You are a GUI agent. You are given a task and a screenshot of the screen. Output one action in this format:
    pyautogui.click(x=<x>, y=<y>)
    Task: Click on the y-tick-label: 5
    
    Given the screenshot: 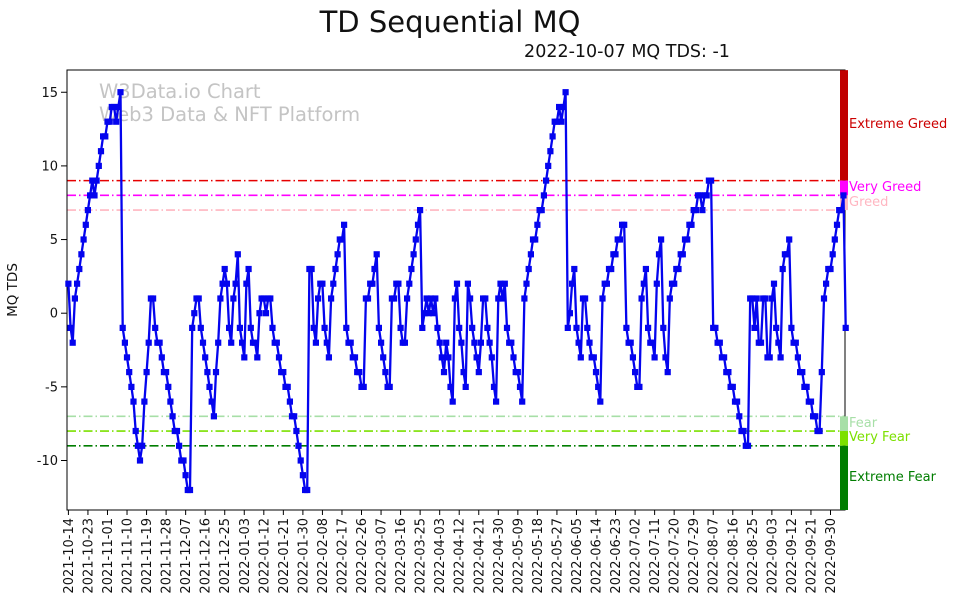 What is the action you would take?
    pyautogui.click(x=54, y=240)
    